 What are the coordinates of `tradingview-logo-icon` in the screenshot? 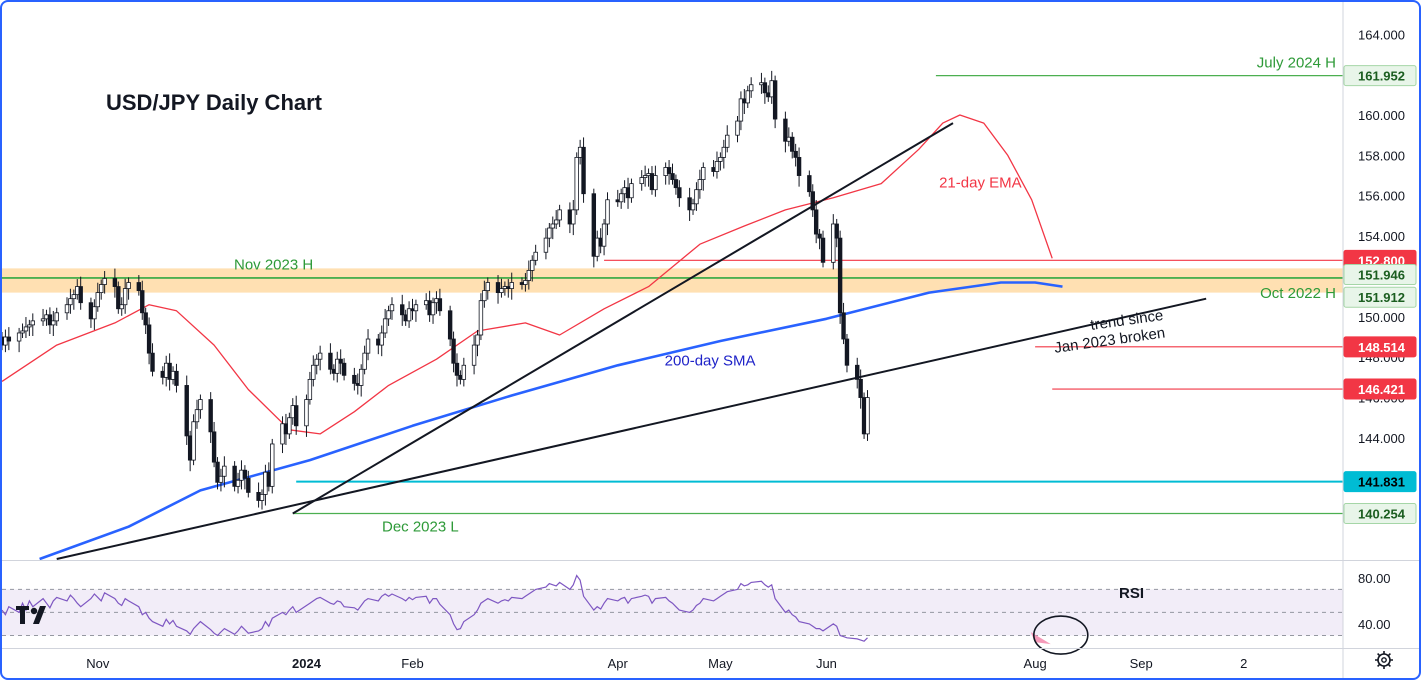 It's located at (31, 615).